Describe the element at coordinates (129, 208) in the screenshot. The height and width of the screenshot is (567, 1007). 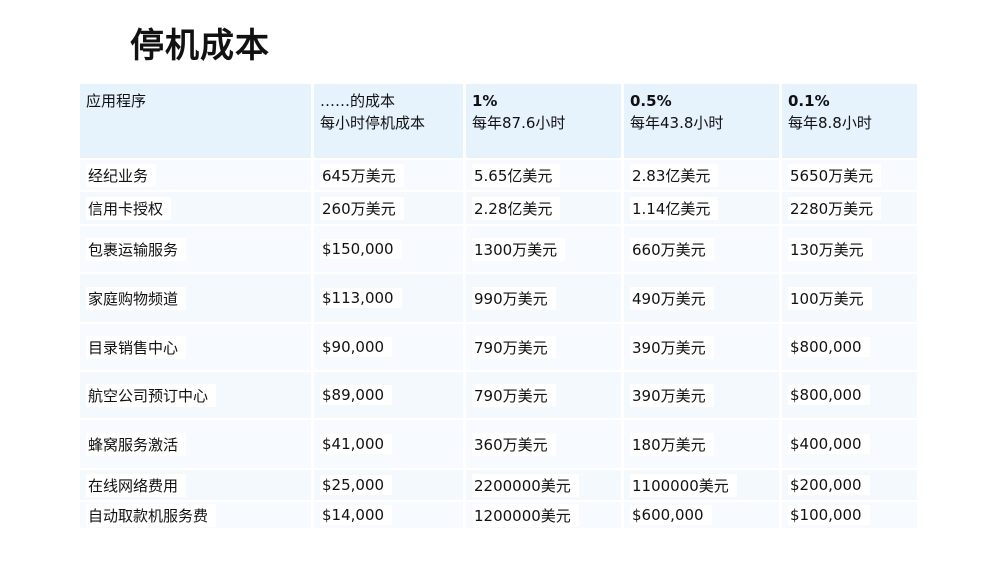
I see `cell-application-text: 信用卡授权` at that location.